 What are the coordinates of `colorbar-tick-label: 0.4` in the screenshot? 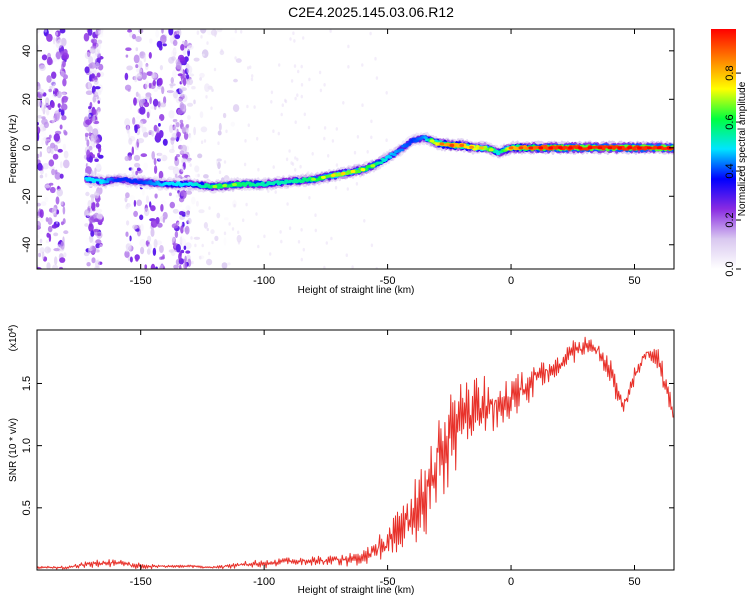 It's located at (730, 170).